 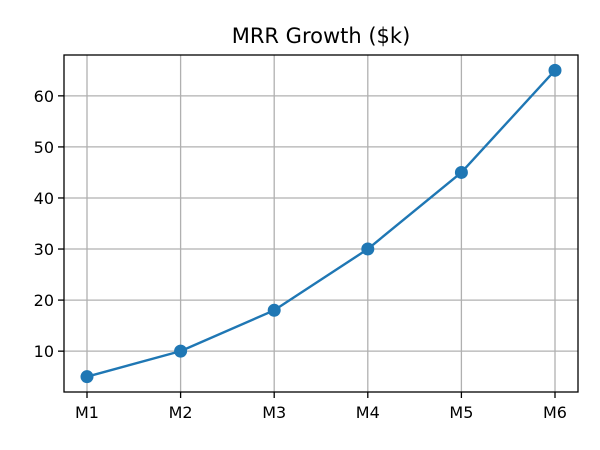 What do you see at coordinates (44, 147) in the screenshot?
I see `y-tick-label: 50` at bounding box center [44, 147].